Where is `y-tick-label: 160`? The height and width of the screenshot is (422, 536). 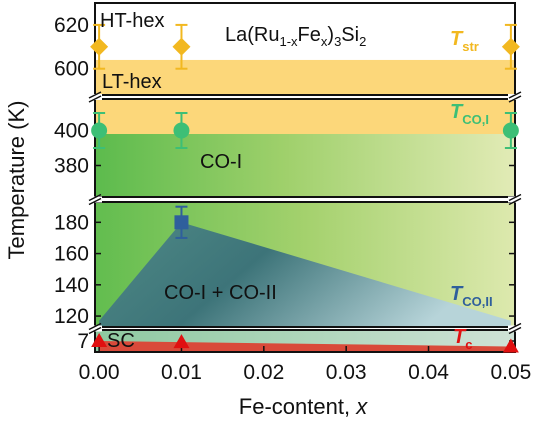 y-tick-label: 160 is located at coordinates (71, 254).